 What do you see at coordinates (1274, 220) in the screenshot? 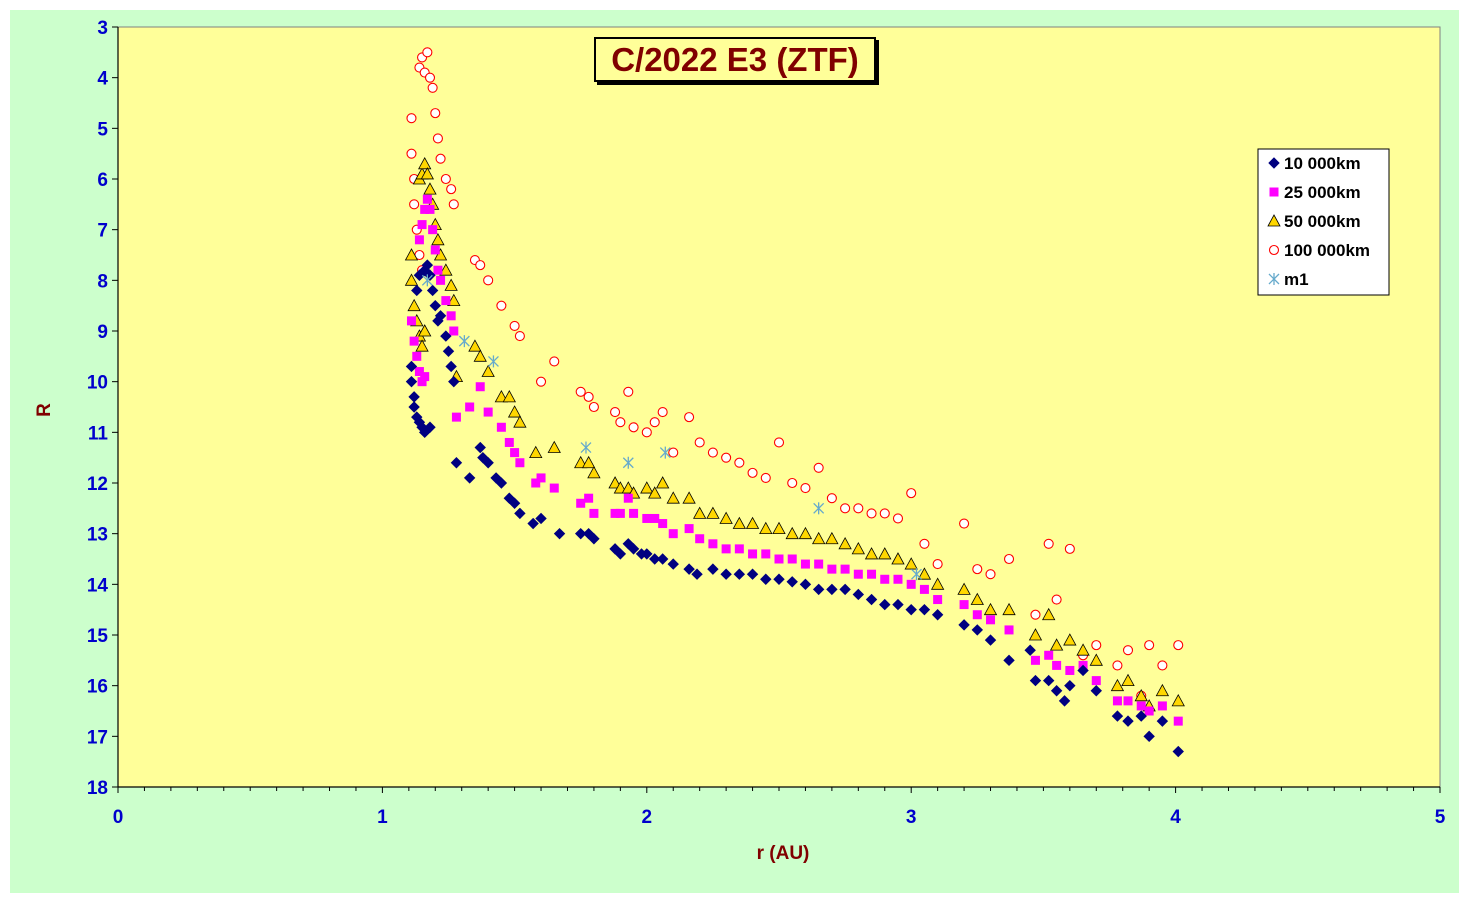
I see `legend-marker-triangle` at bounding box center [1274, 220].